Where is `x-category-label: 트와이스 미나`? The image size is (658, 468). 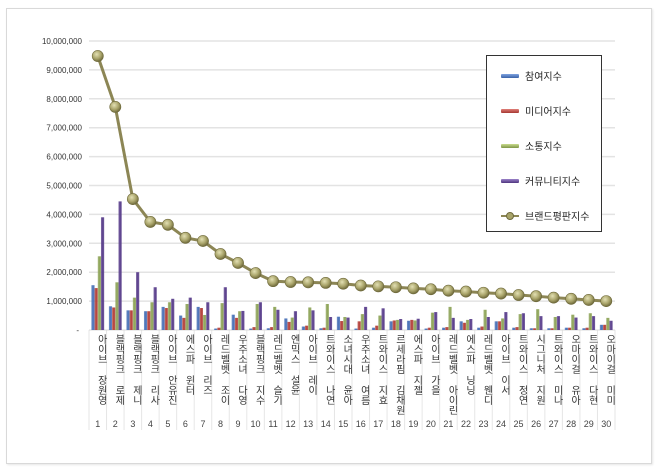
x-category-label: 트와이스 미나 is located at coordinates (557, 369).